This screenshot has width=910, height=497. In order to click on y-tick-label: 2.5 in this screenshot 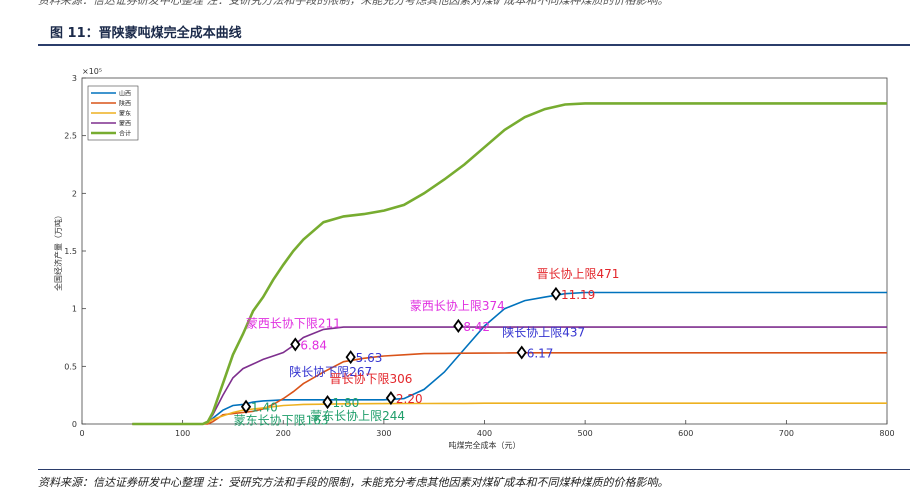, I will do `click(70, 136)`.